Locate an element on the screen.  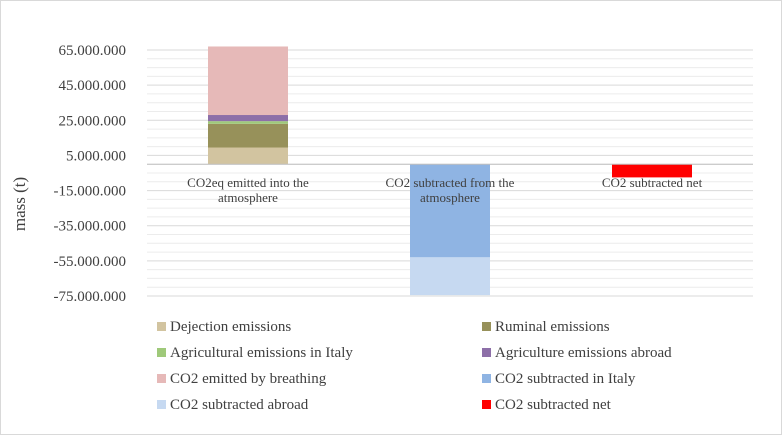
legend-label: CO2 emitted by breathing is located at coordinates (248, 379).